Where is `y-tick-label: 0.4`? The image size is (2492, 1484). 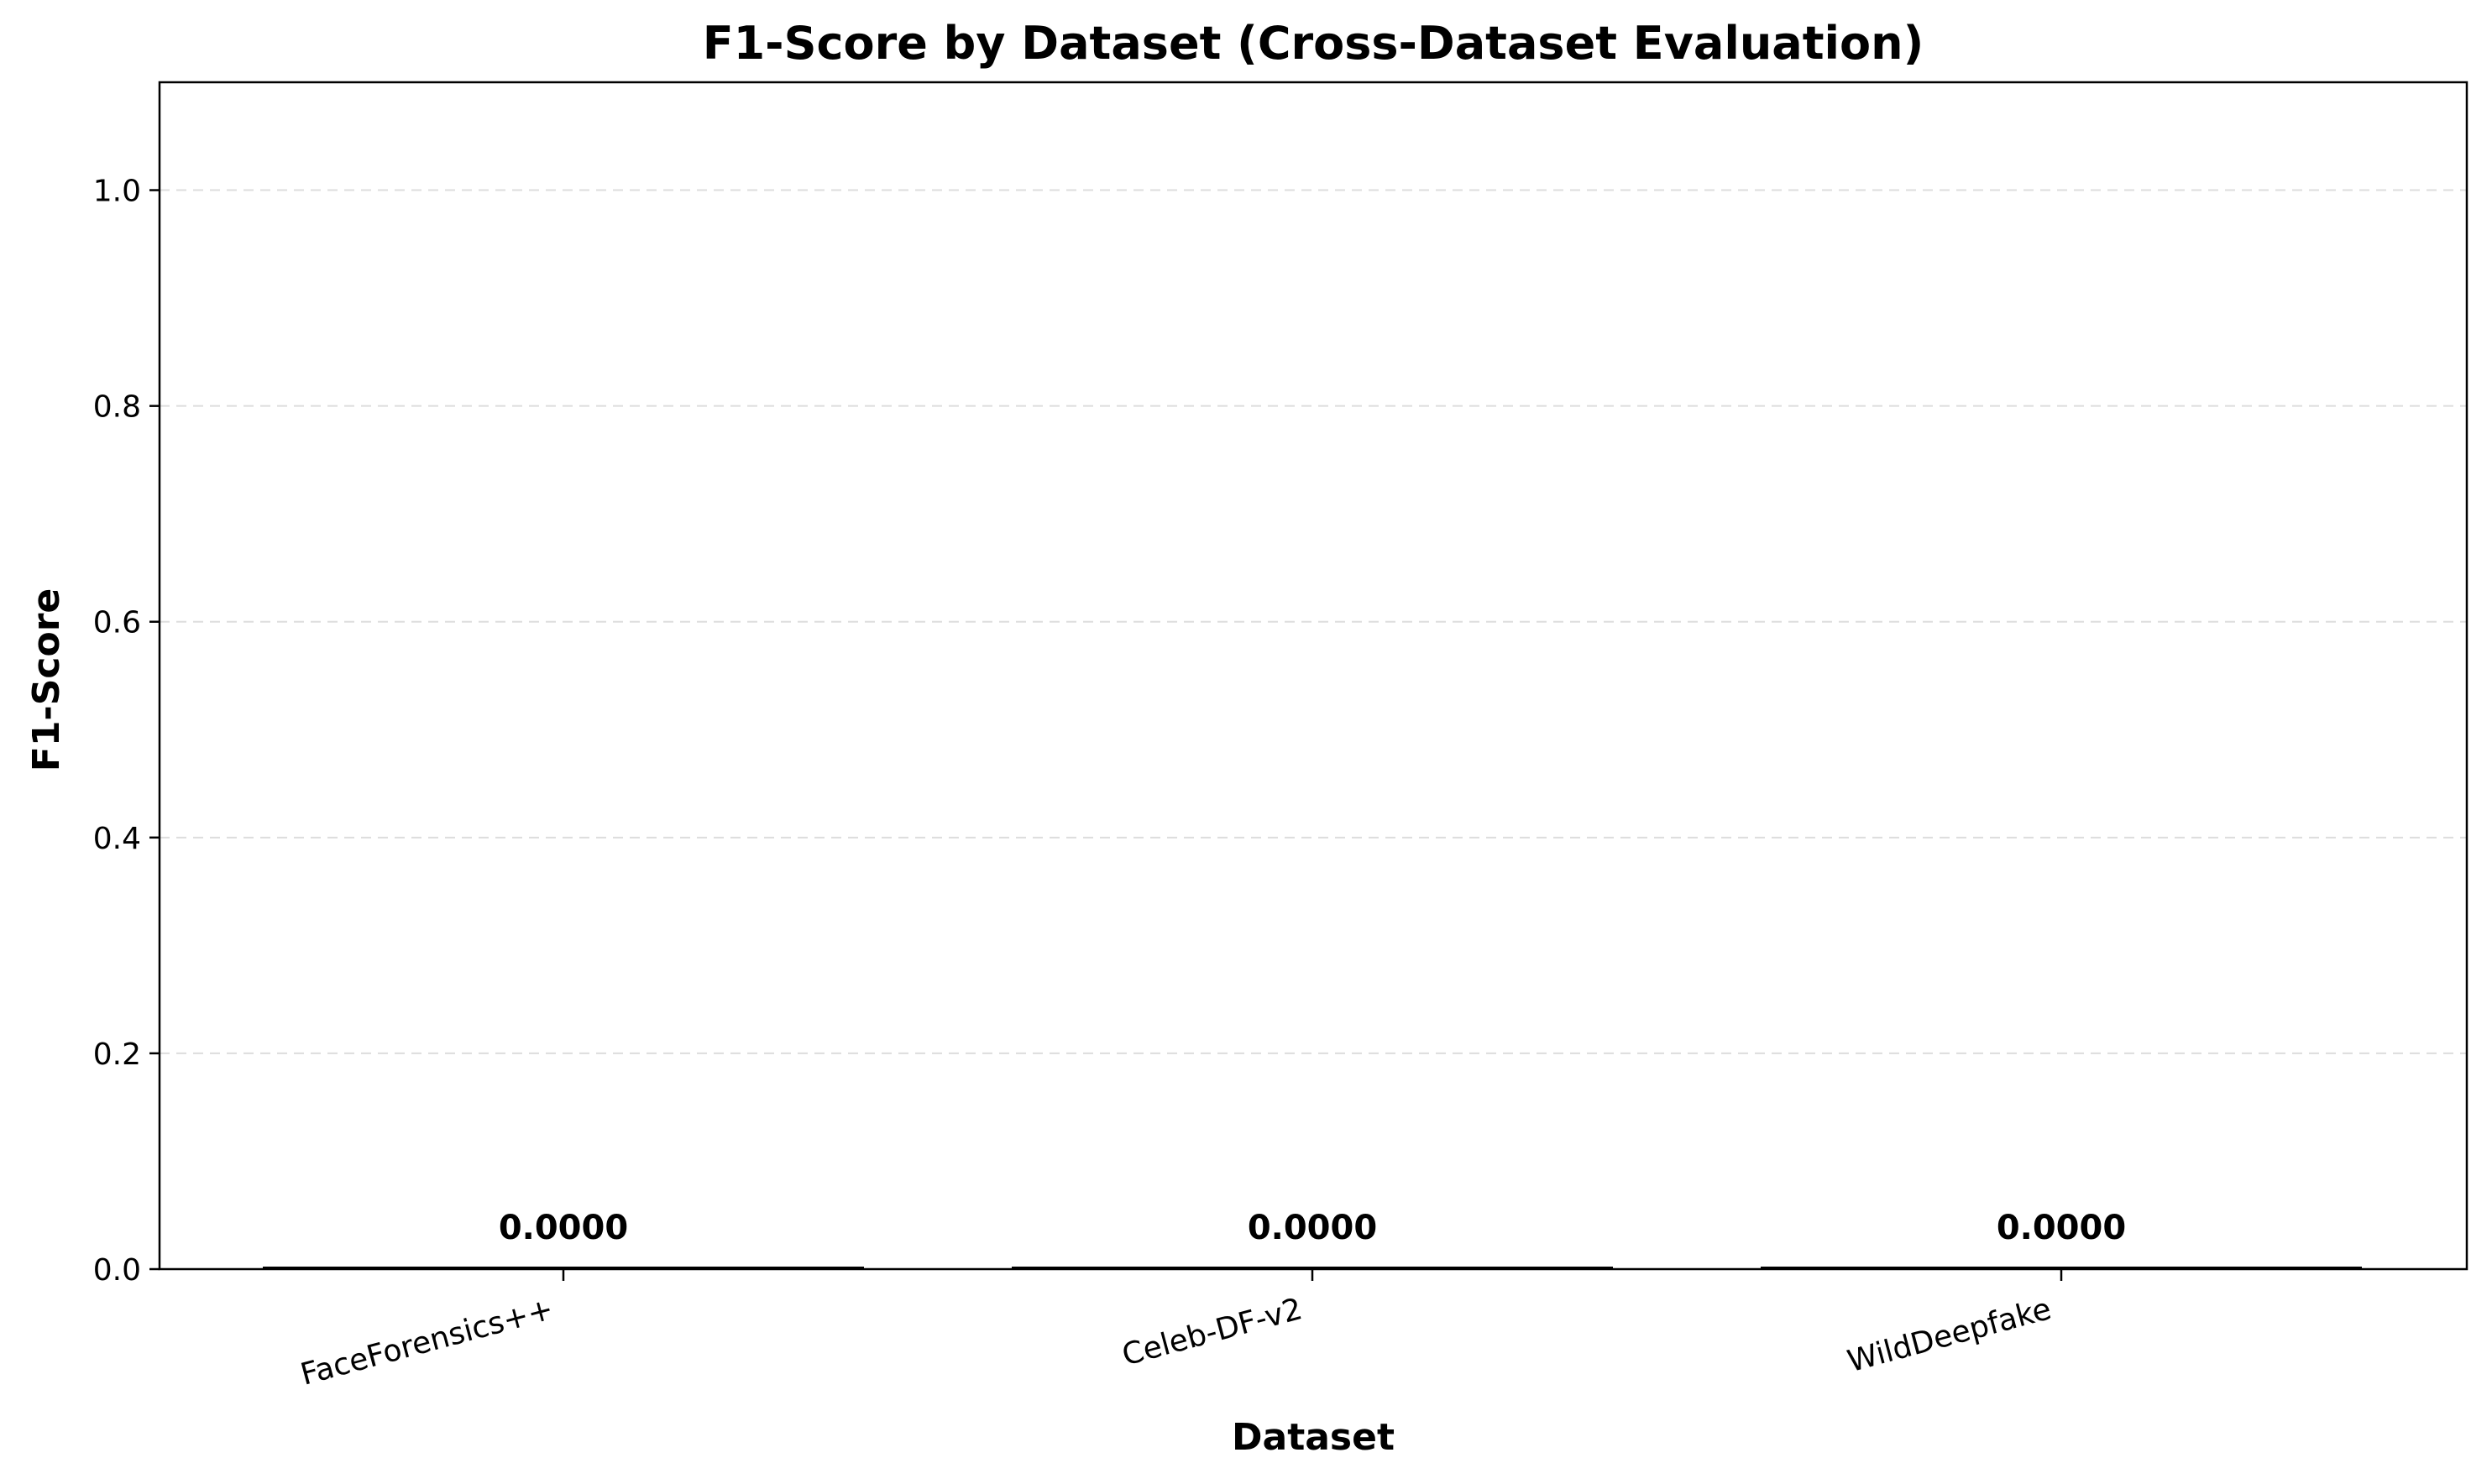 y-tick-label: 0.4 is located at coordinates (117, 839).